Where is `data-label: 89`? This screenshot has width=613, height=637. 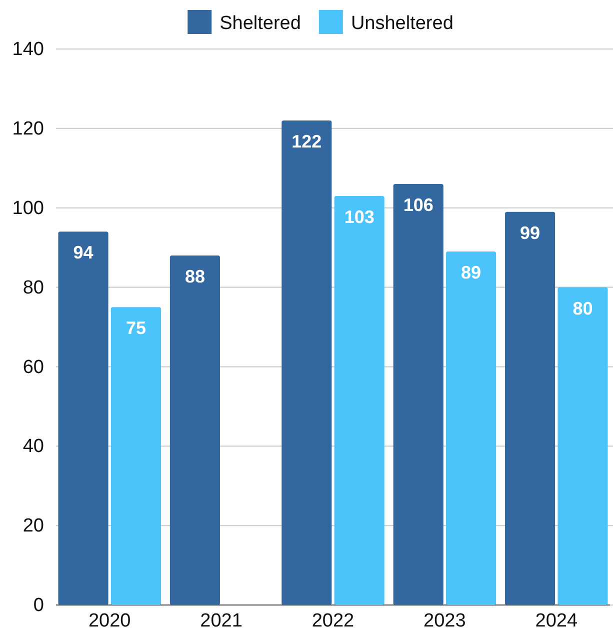 data-label: 89 is located at coordinates (471, 272).